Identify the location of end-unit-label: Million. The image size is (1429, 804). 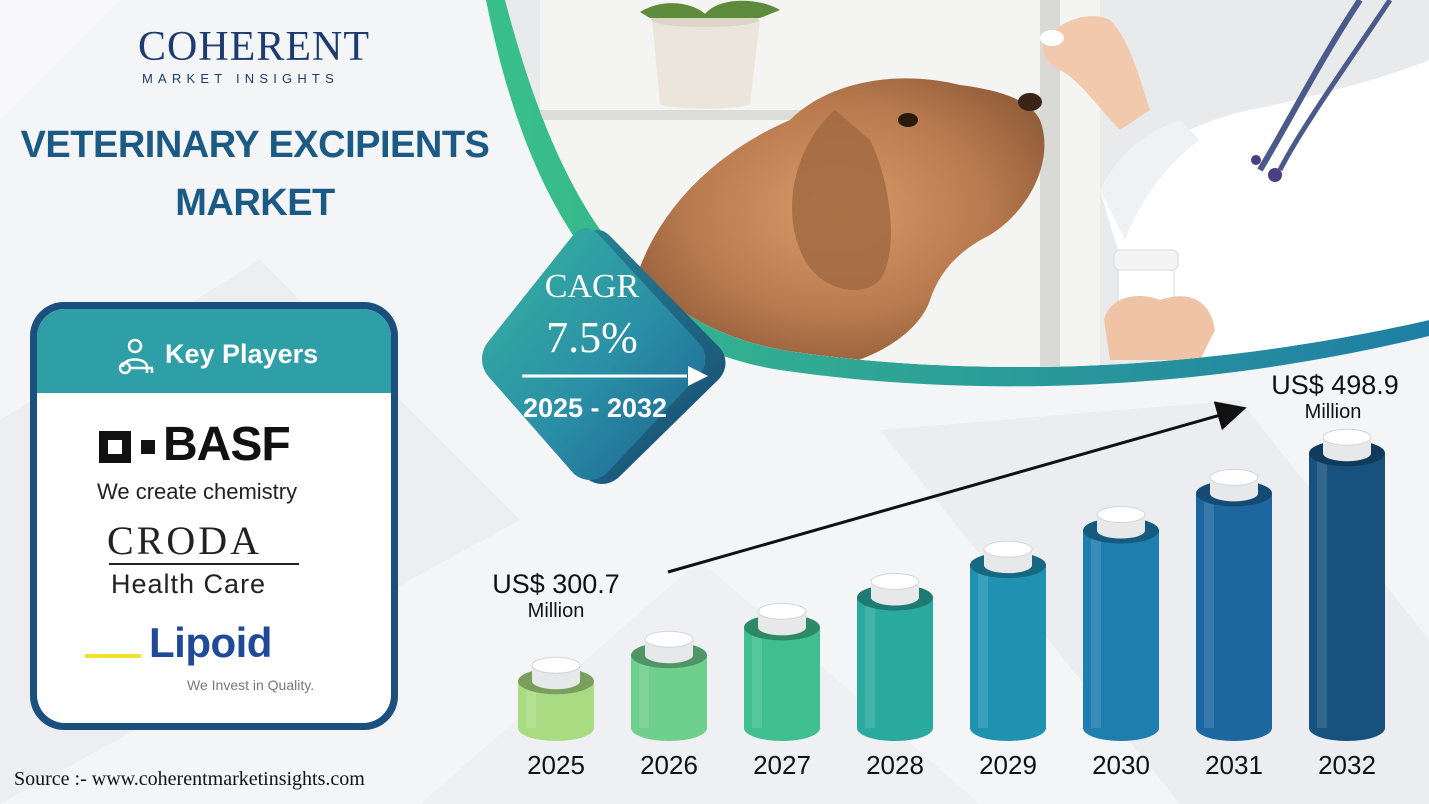
(1333, 412).